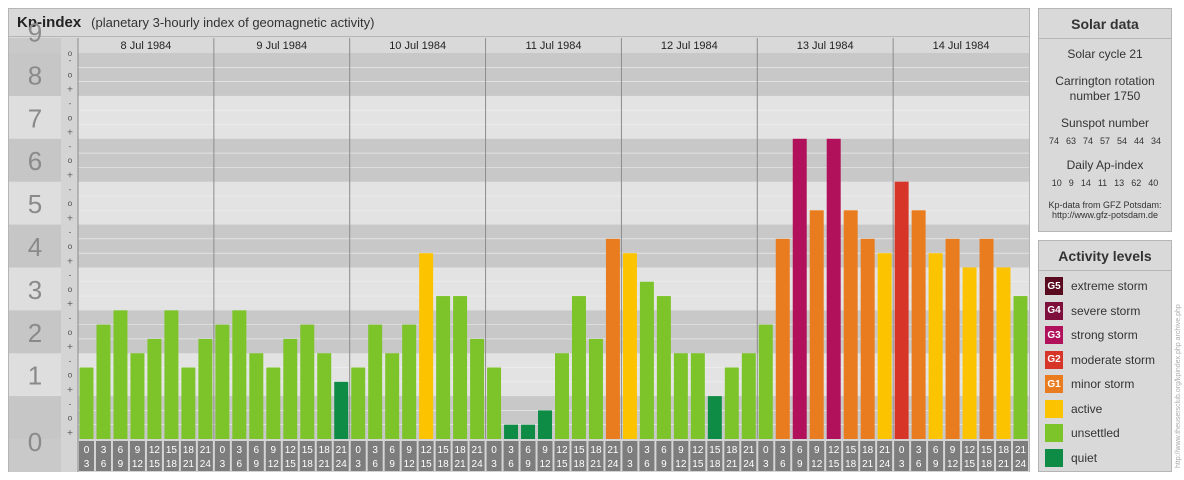  I want to click on hour-end-label: 12, so click(953, 464).